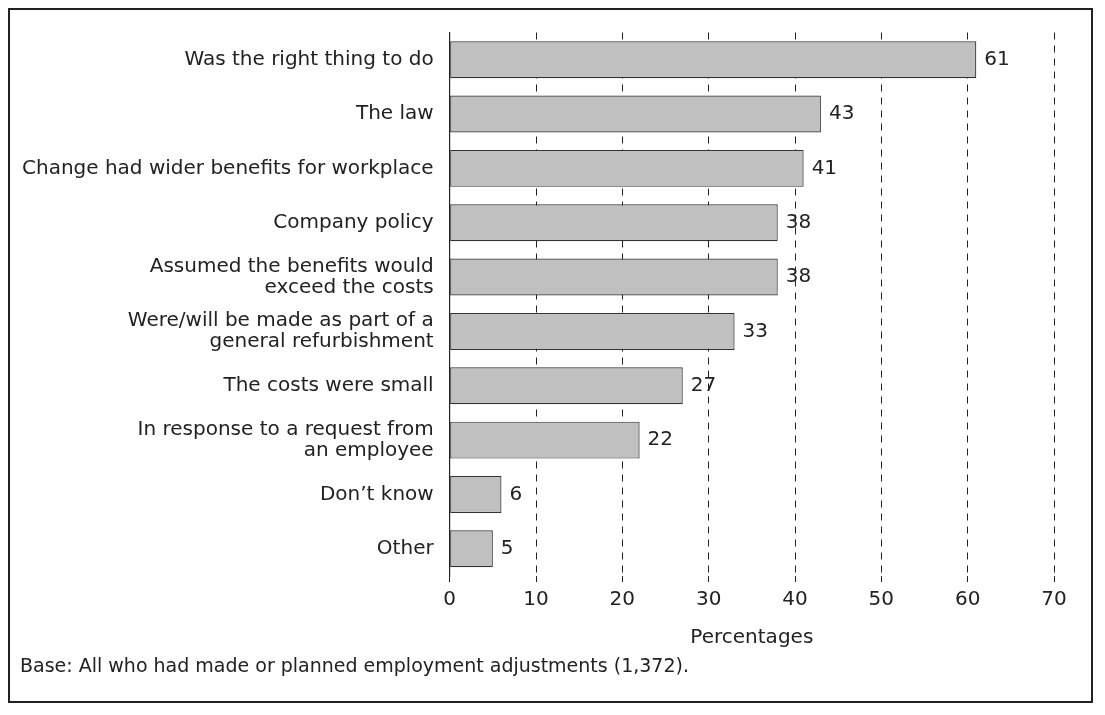 The height and width of the screenshot is (715, 1105). I want to click on y-tick-label: Change had wider benefits for workplace, so click(228, 166).